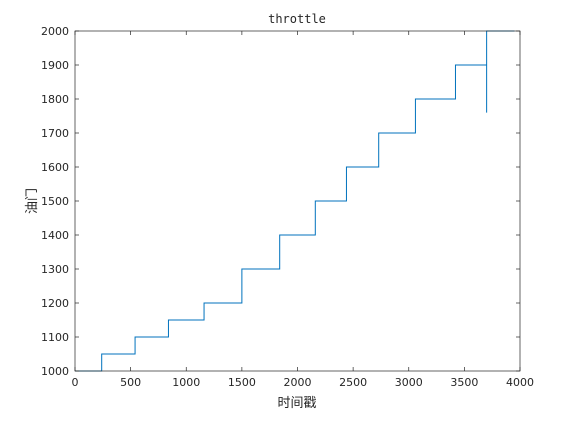 The image size is (575, 421). What do you see at coordinates (55, 31) in the screenshot?
I see `y-tick-label: 2000` at bounding box center [55, 31].